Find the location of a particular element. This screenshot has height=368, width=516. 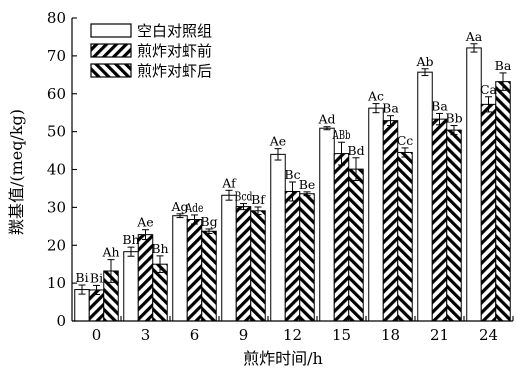

y-axis-ticks: 0 10 20 30 40 50 60 70 80 is located at coordinates (62, 169).